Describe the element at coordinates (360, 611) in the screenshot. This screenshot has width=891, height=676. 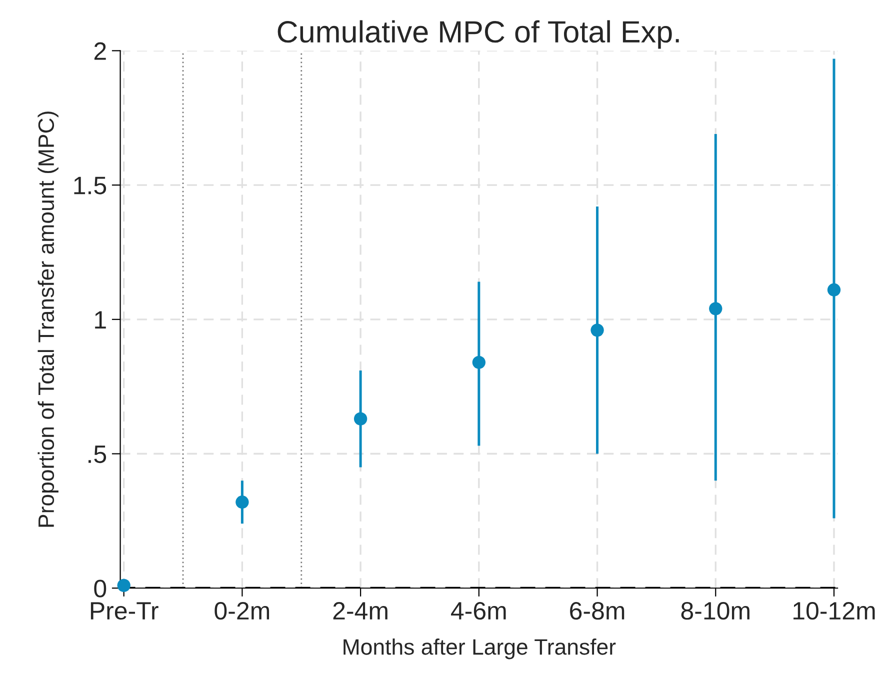
I see `x-tick-label: 2-4m` at that location.